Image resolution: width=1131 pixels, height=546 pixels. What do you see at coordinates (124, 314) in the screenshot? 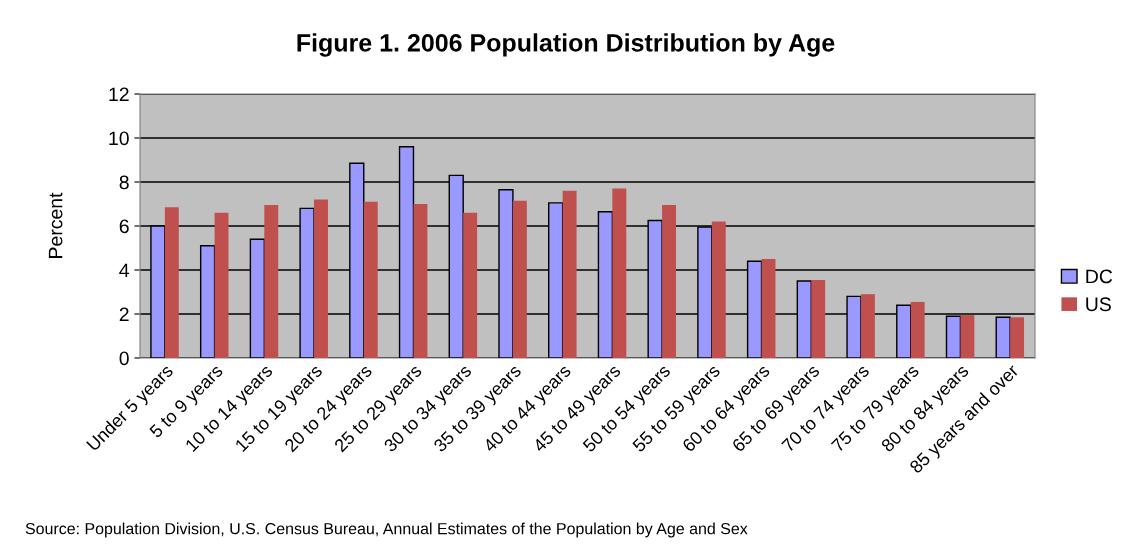
I see `y-tick-label: 2` at bounding box center [124, 314].